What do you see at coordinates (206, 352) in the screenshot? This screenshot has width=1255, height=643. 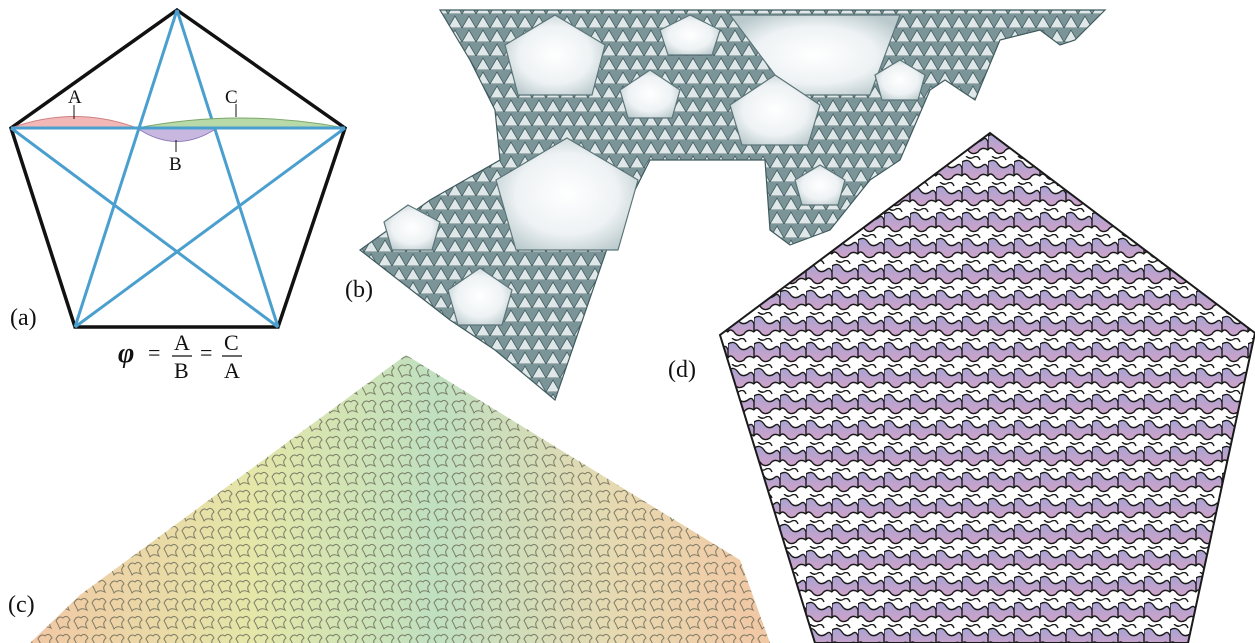 I see `equals-sign-2: =` at bounding box center [206, 352].